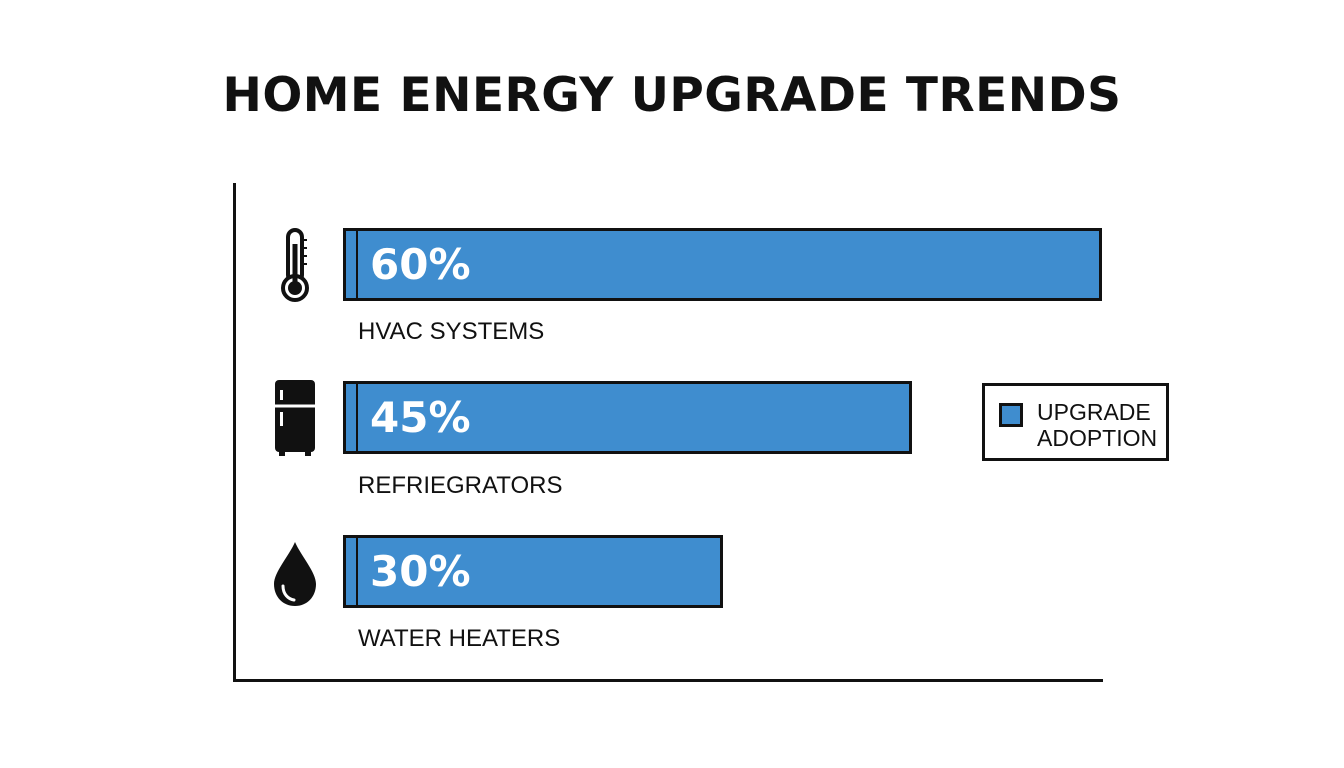  Describe the element at coordinates (295, 574) in the screenshot. I see `water-drop-icon` at that location.